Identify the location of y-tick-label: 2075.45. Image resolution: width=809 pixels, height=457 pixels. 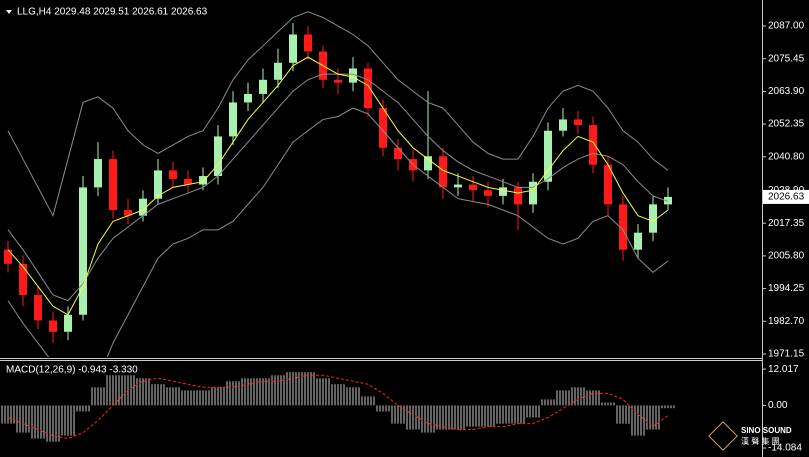
(786, 58).